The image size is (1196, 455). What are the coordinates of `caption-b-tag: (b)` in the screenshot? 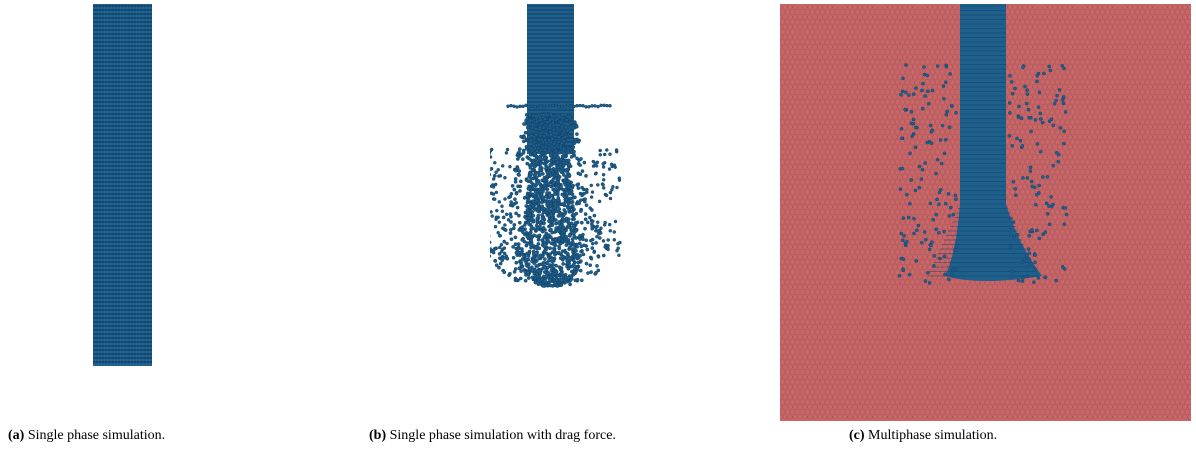 It's located at (378, 435).